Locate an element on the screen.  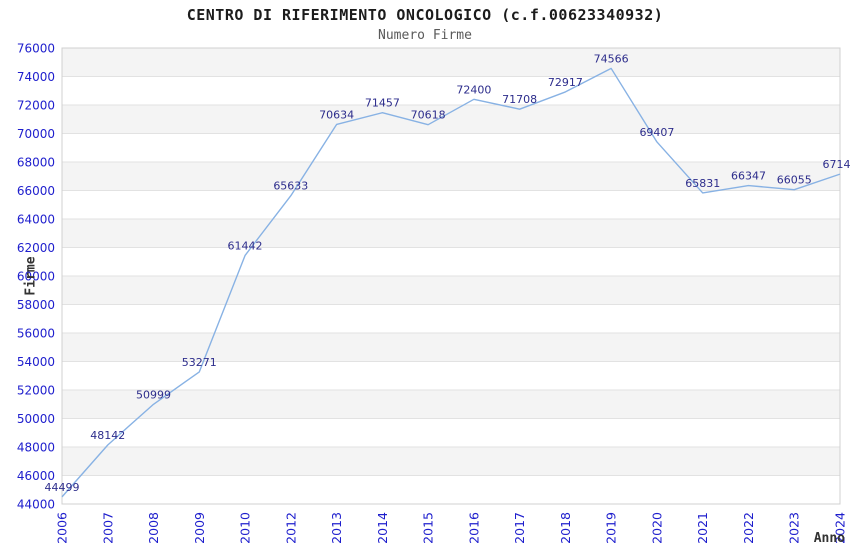
data-label: 50999 is located at coordinates (153, 394).